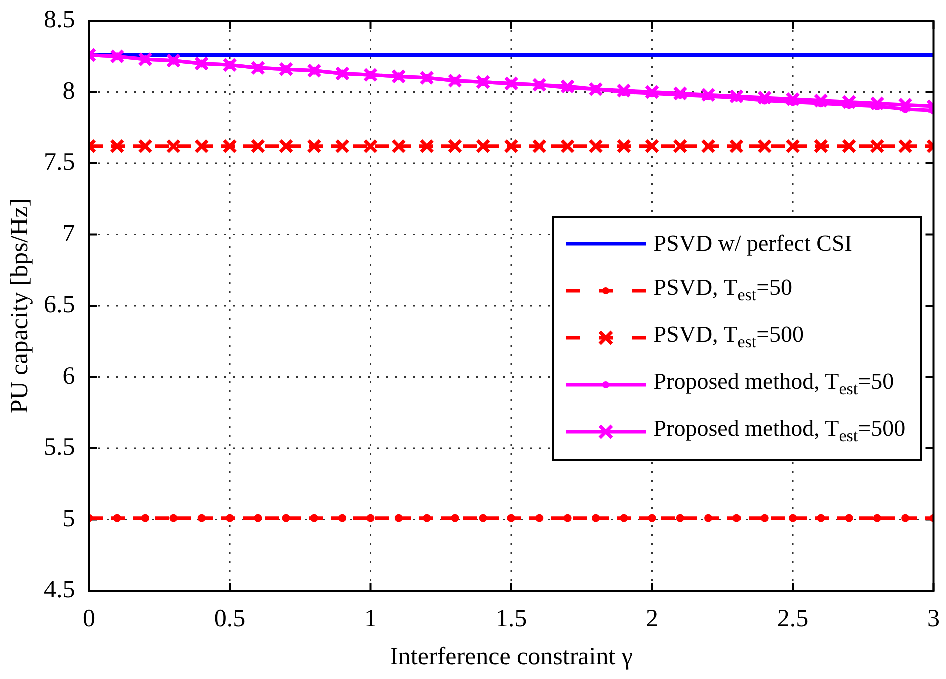 Image resolution: width=946 pixels, height=679 pixels. I want to click on x-tick-label: 2.5, so click(793, 619).